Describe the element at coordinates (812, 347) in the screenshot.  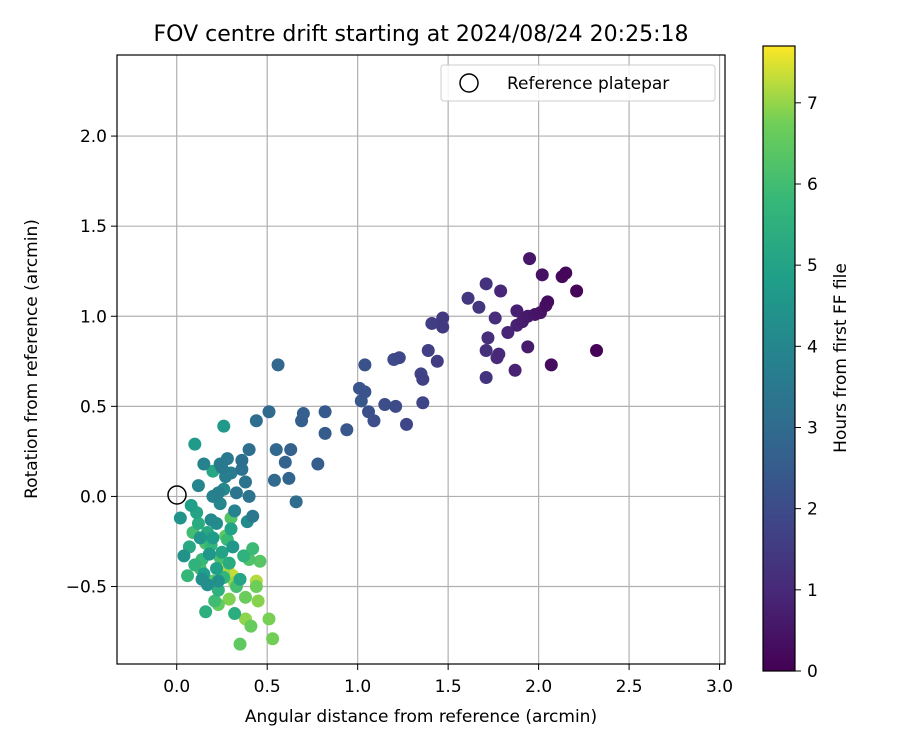
I see `colorbar-tick-label: 4` at that location.